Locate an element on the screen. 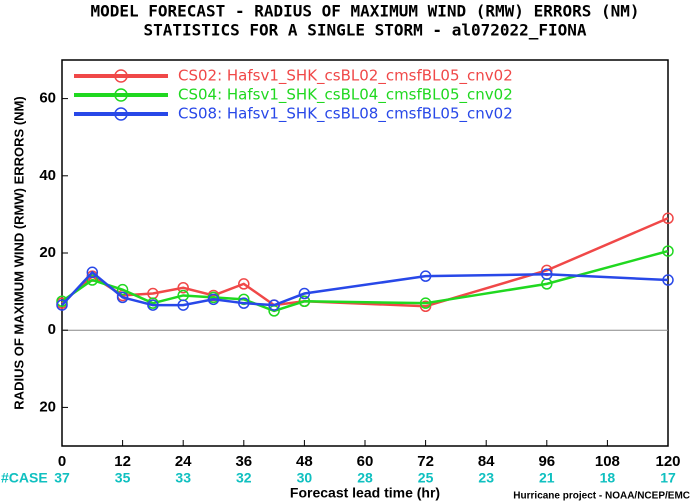  case-label: #CASE is located at coordinates (24, 478).